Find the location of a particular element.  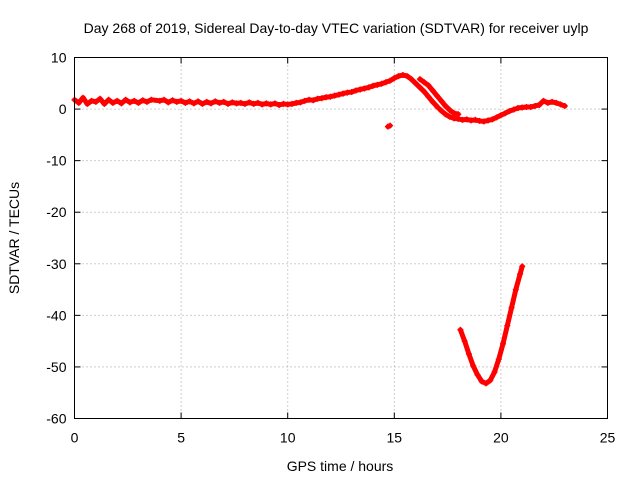

y-tick-label: -50 is located at coordinates (56, 367).